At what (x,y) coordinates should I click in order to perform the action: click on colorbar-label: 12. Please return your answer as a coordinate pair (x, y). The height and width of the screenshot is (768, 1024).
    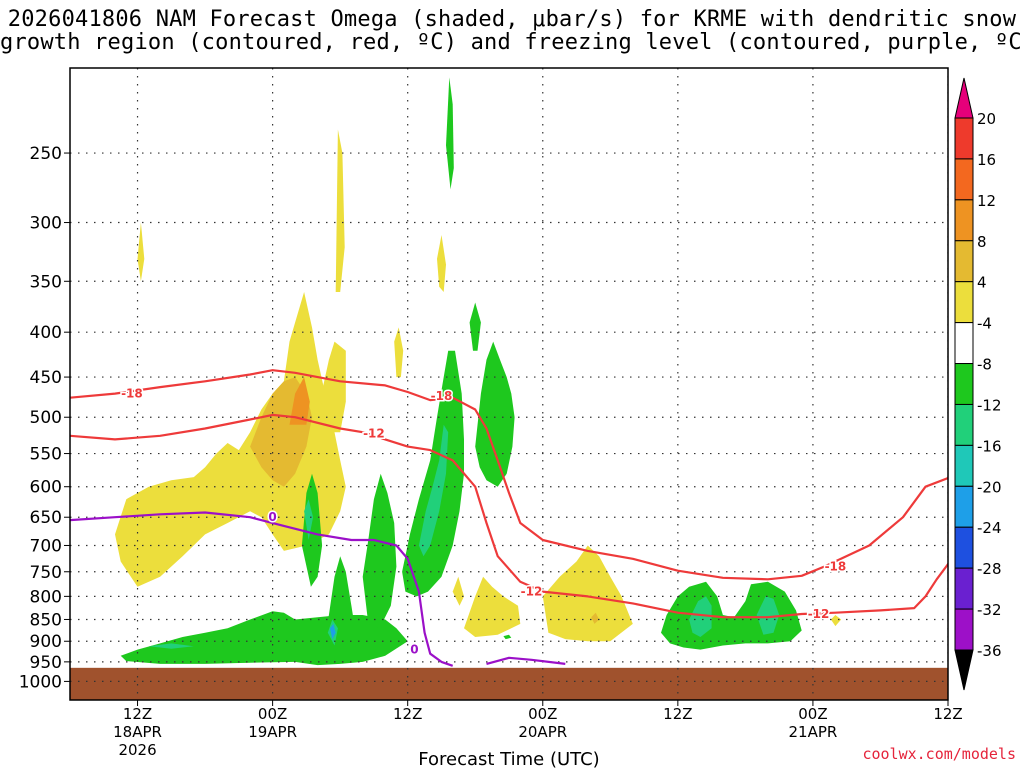
    Looking at the image, I should click on (986, 201).